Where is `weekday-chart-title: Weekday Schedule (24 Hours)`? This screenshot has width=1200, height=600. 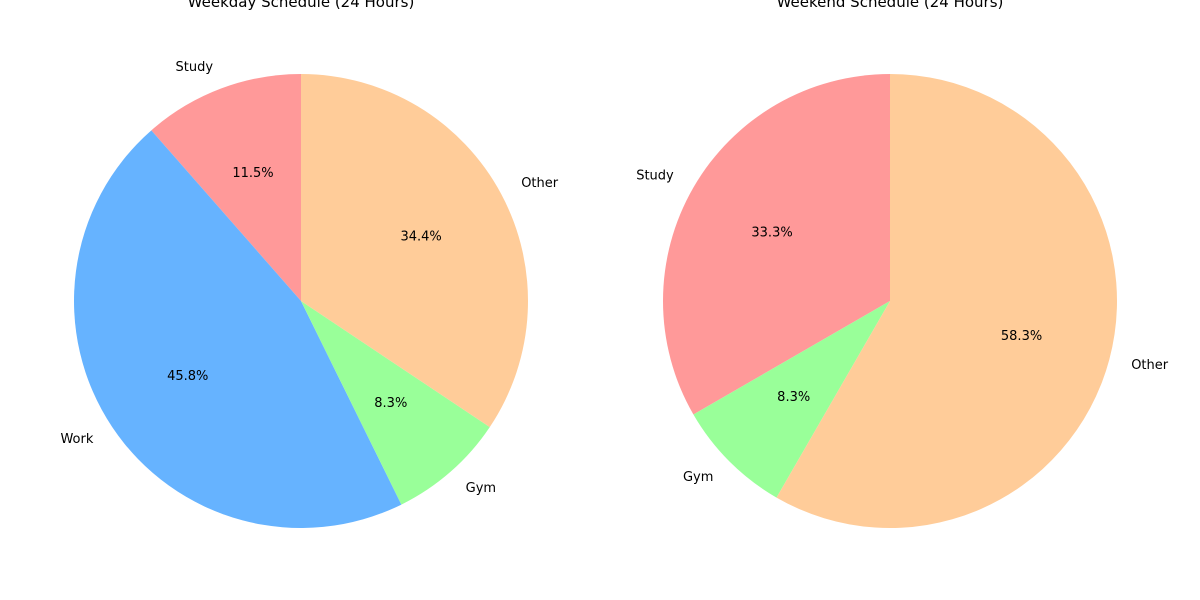 weekday-chart-title: Weekday Schedule (24 Hours) is located at coordinates (301, 5).